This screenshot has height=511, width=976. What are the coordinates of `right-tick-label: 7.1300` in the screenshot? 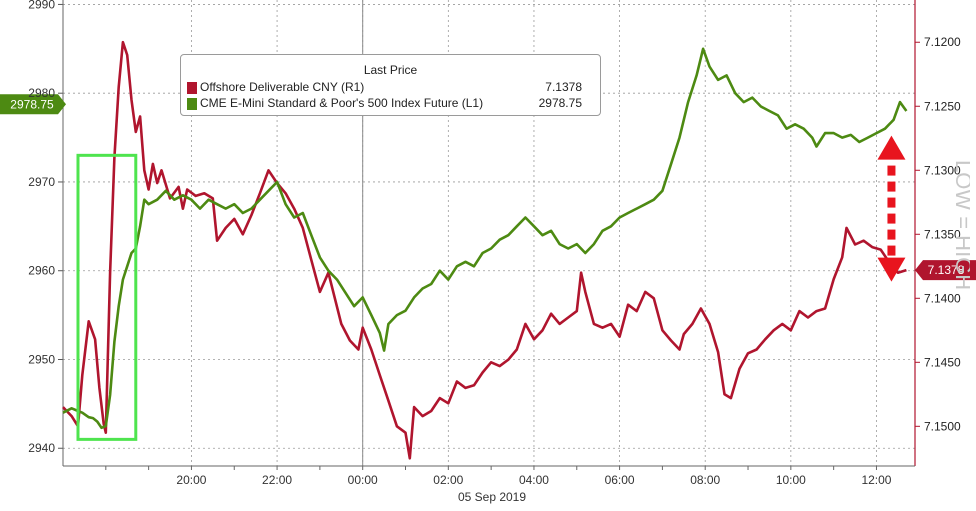 It's located at (942, 170).